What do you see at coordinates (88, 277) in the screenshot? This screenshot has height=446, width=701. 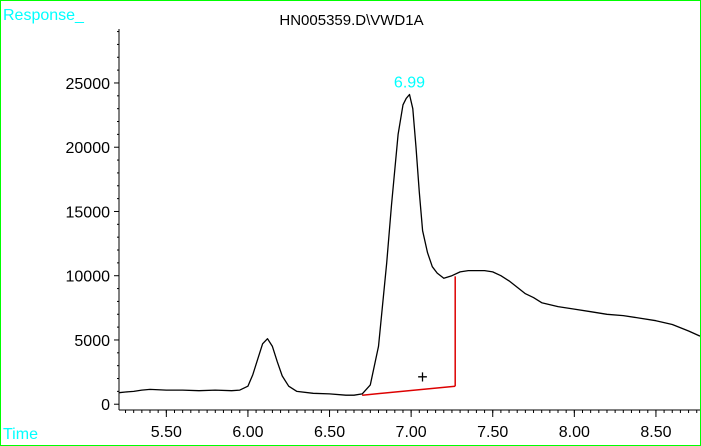 I see `y-tick-label: 10000` at bounding box center [88, 277].